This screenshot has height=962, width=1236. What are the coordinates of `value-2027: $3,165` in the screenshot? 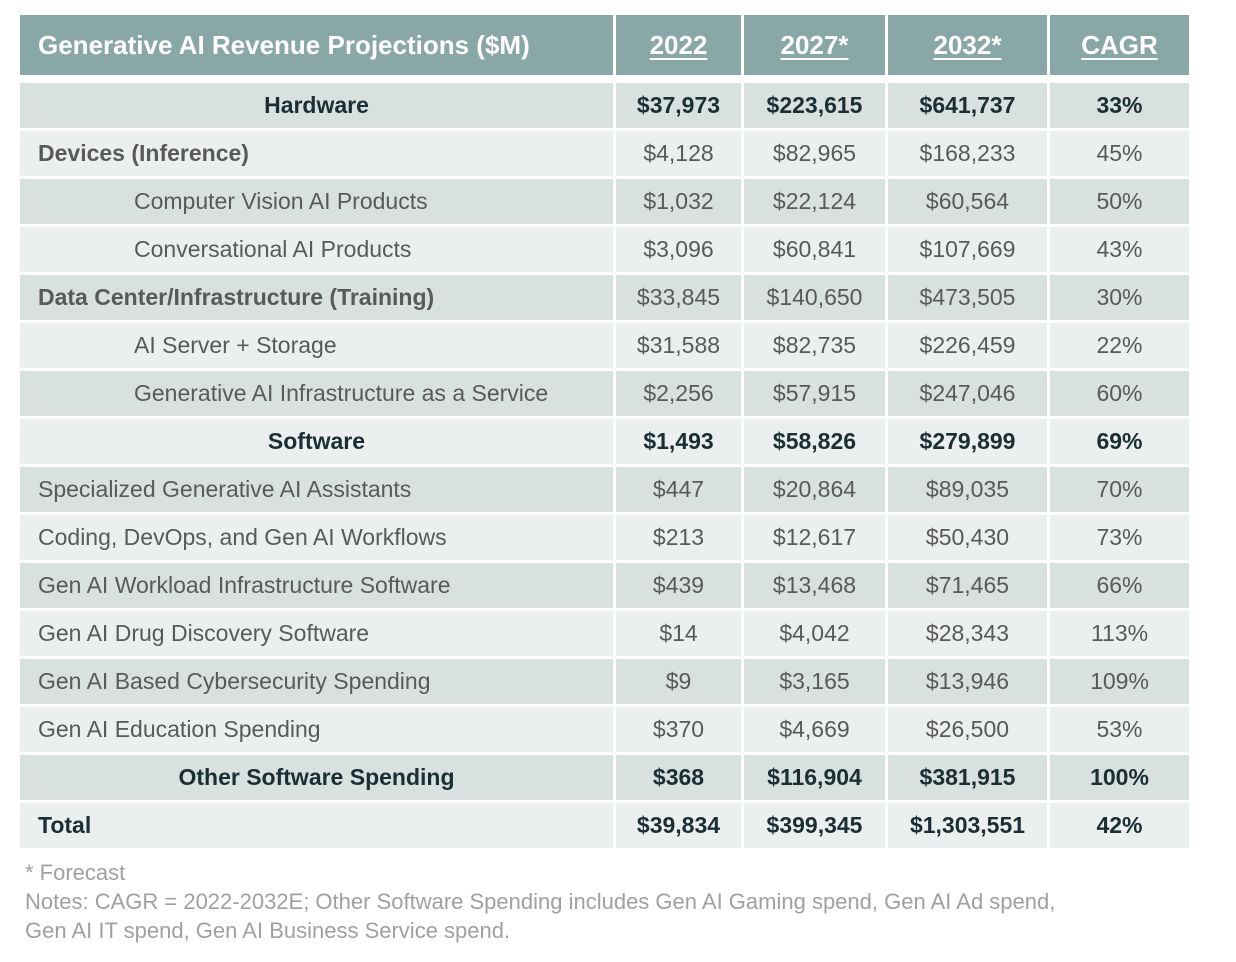 It's located at (814, 681).